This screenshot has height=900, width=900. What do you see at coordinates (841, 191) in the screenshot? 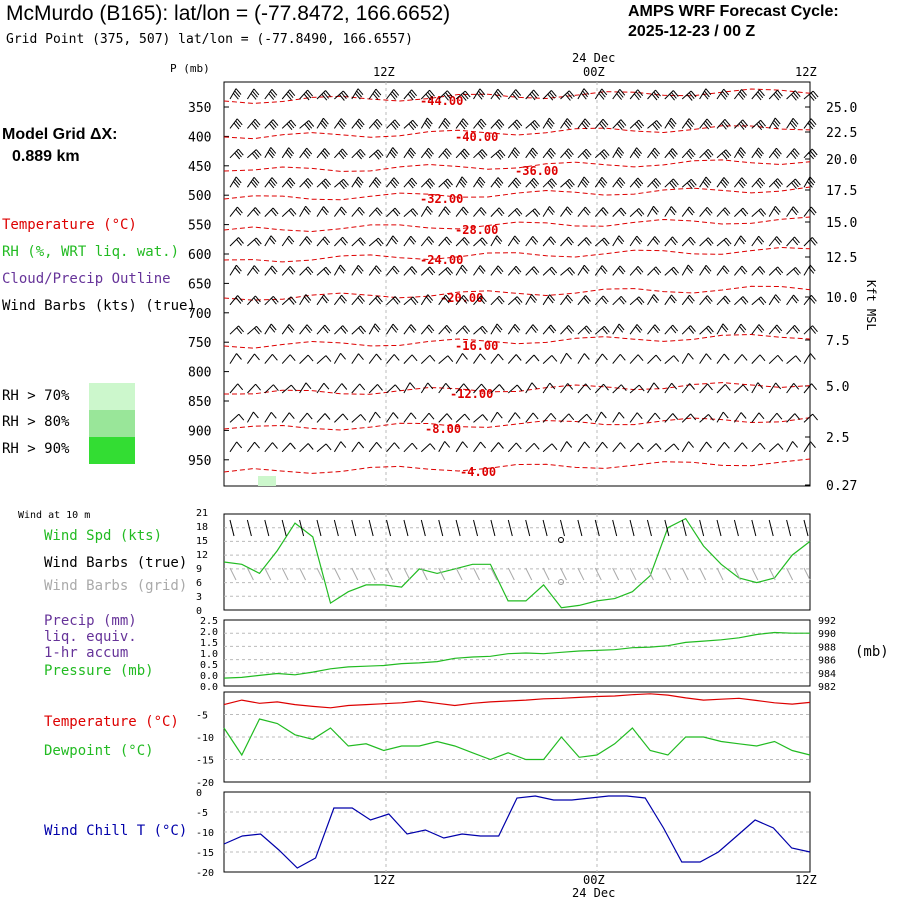
I see `height-tick-label: 17.5` at bounding box center [841, 191].